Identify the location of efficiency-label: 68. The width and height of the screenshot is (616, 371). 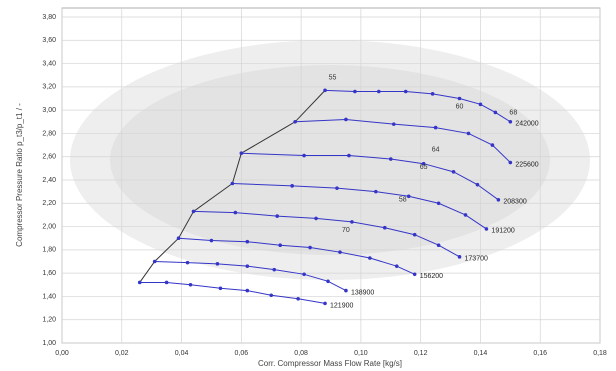
(513, 112).